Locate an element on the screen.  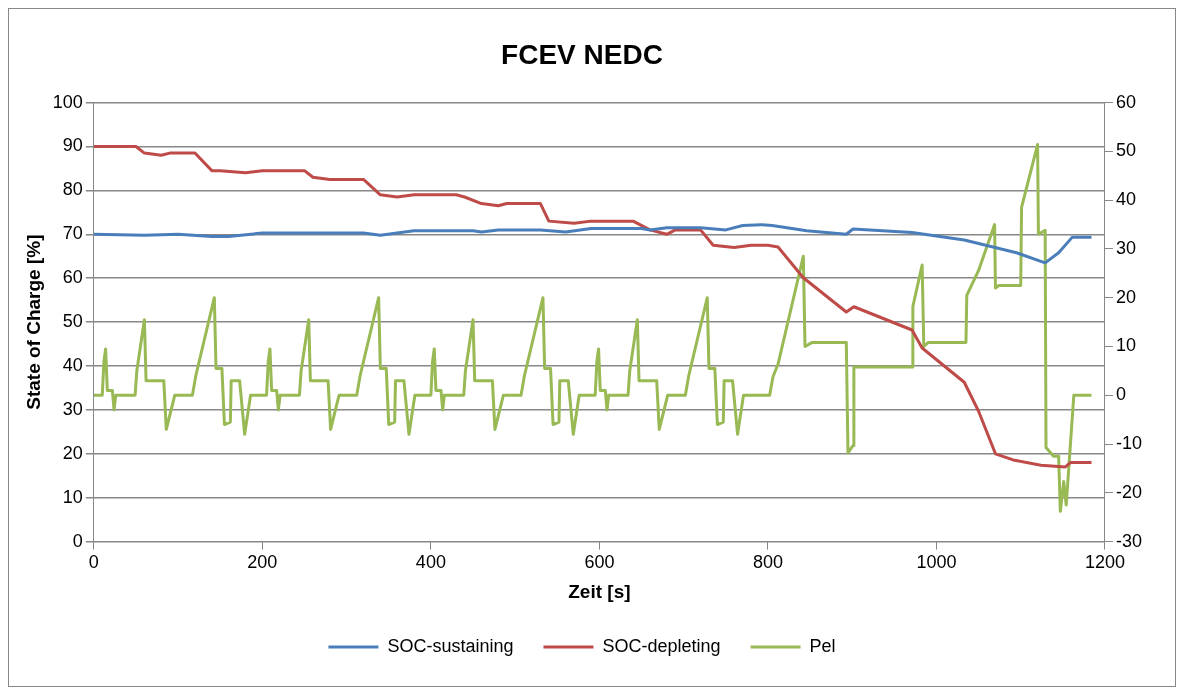
x-tick-label: 0 is located at coordinates (93, 562).